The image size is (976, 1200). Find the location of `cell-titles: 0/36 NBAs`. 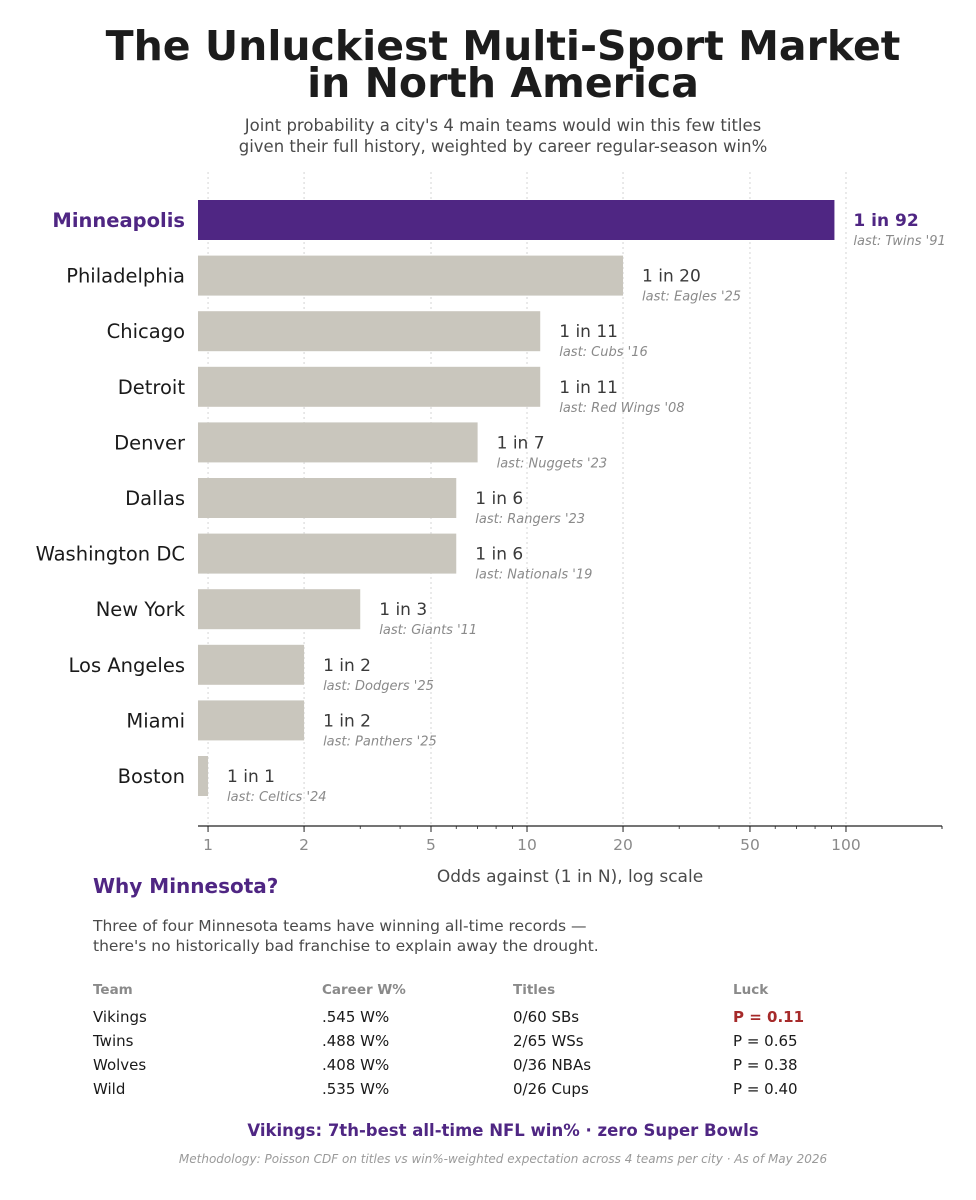

cell-titles: 0/36 NBAs is located at coordinates (552, 1065).